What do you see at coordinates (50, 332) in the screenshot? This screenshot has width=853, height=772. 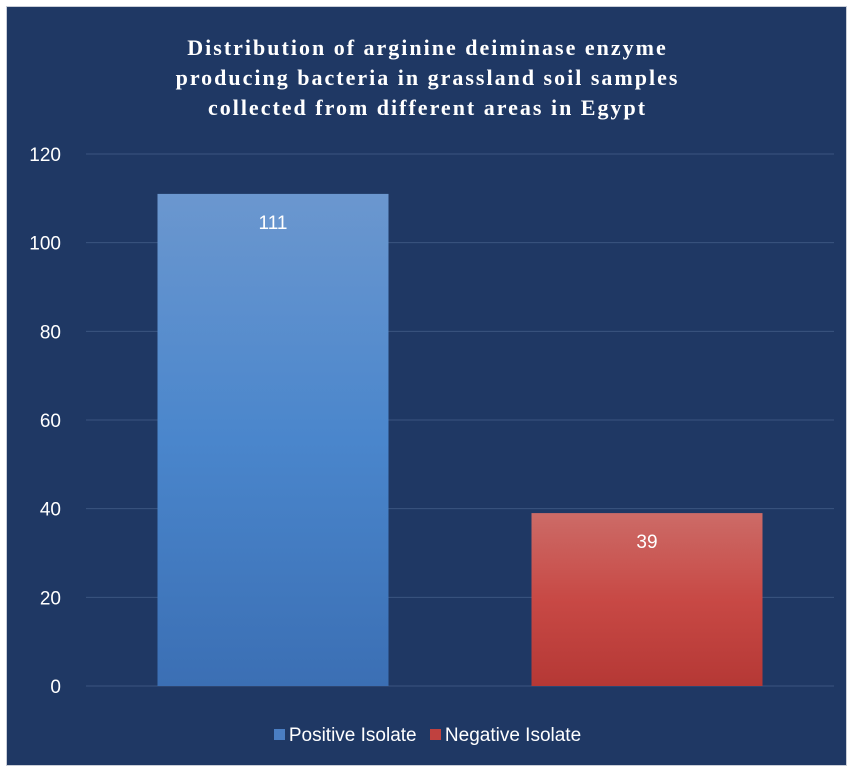 I see `y-tick-label: 80` at bounding box center [50, 332].